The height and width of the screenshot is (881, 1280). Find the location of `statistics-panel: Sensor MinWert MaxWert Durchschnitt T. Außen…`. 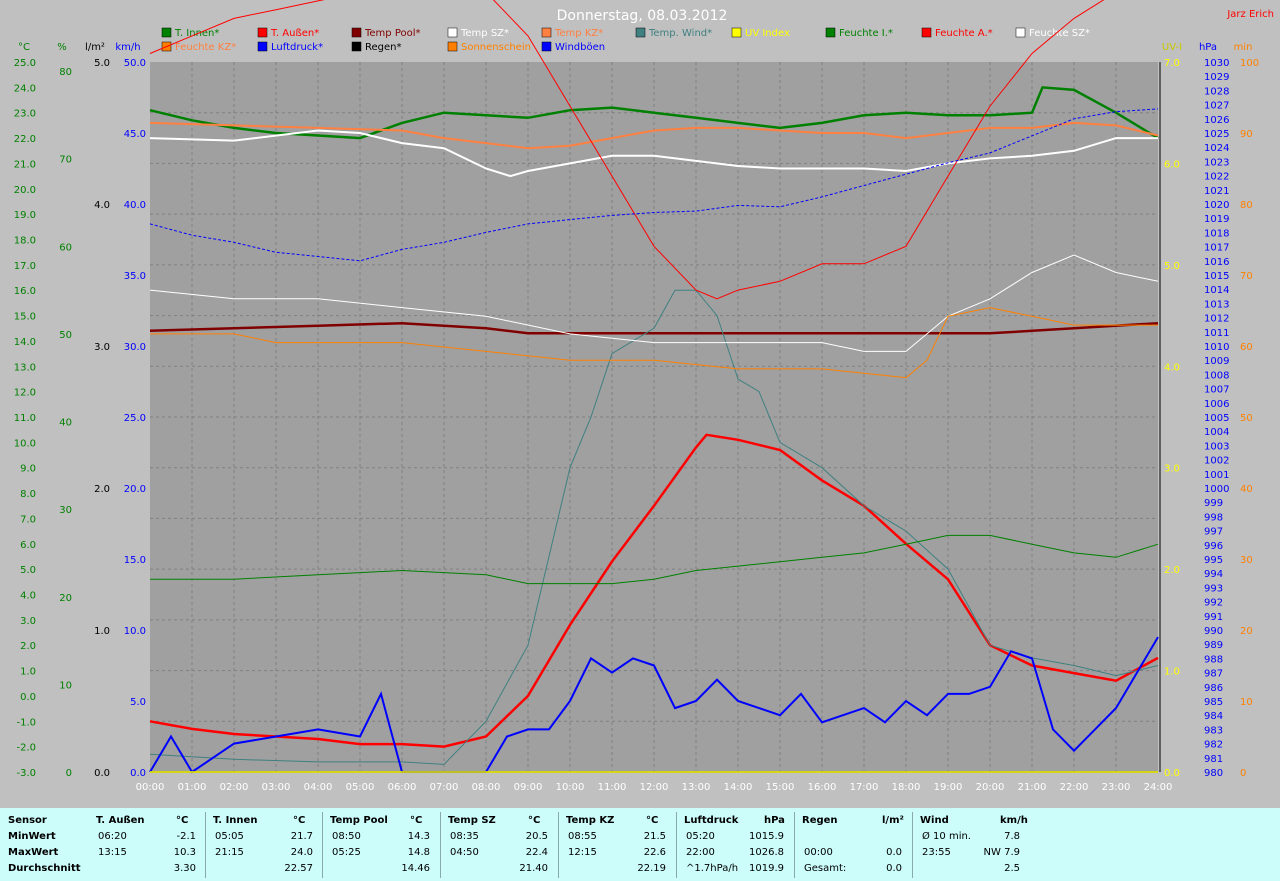

statistics-panel: Sensor MinWert MaxWert Durchschnitt T. Außen… is located at coordinates (640, 844).